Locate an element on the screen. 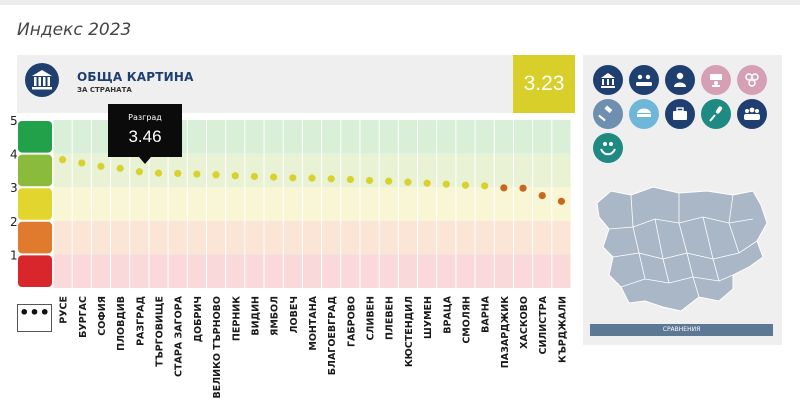 This screenshot has height=403, width=800. x-tick-label: БУРГАС is located at coordinates (83, 317).